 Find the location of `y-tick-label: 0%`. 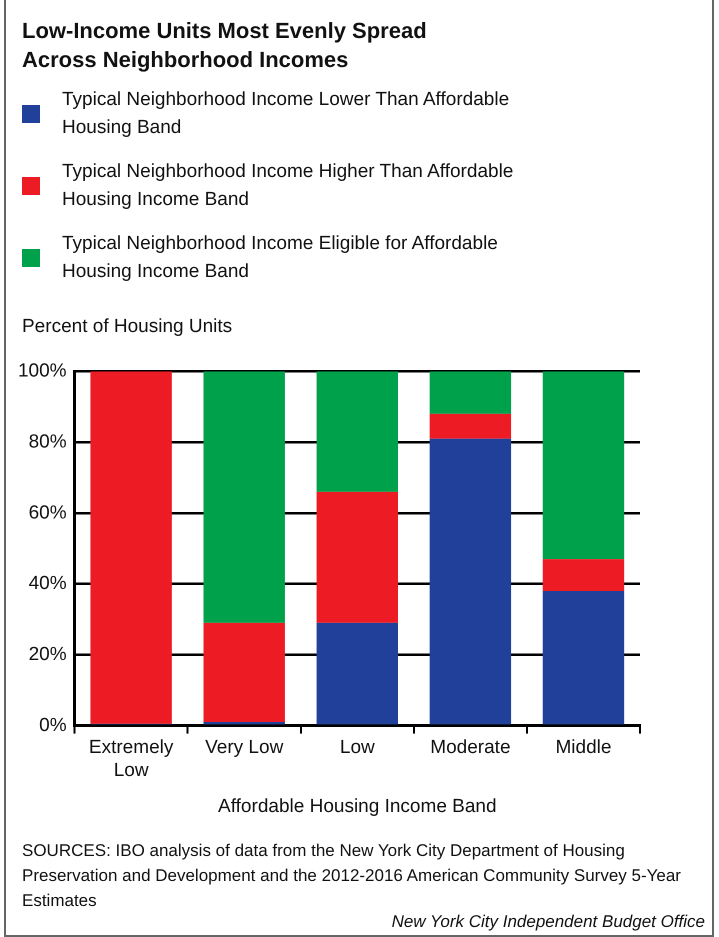

y-tick-label: 0% is located at coordinates (53, 725).